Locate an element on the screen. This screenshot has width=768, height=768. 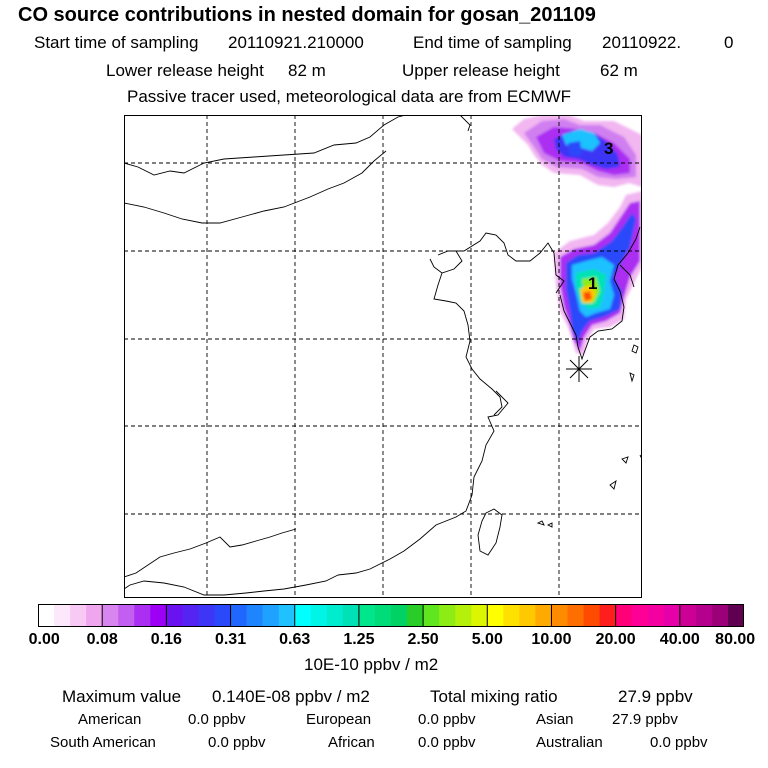
colorbar-tick-label: 20.00 is located at coordinates (615, 639).